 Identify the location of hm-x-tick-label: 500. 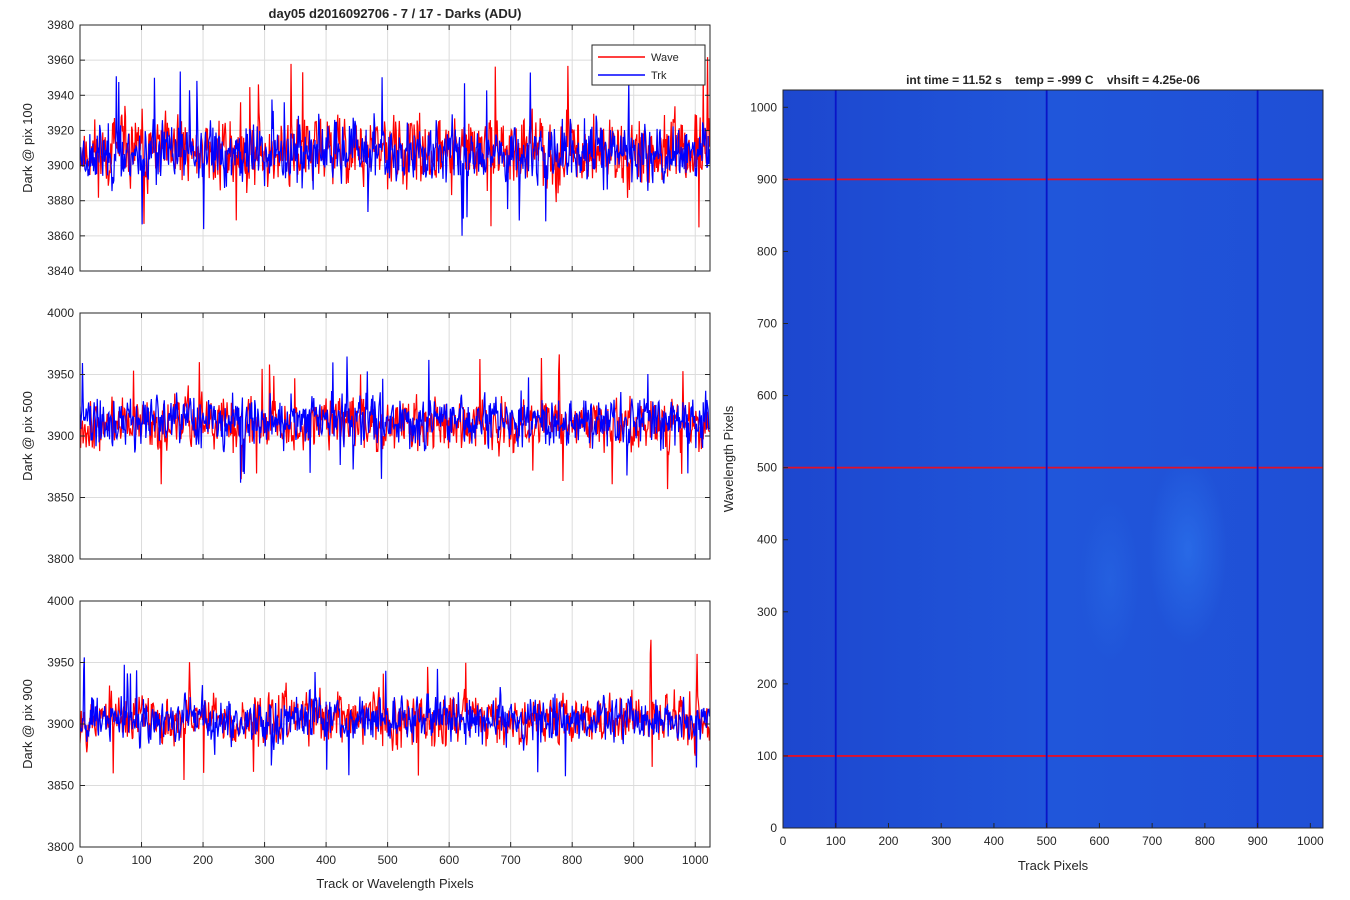
(1047, 841).